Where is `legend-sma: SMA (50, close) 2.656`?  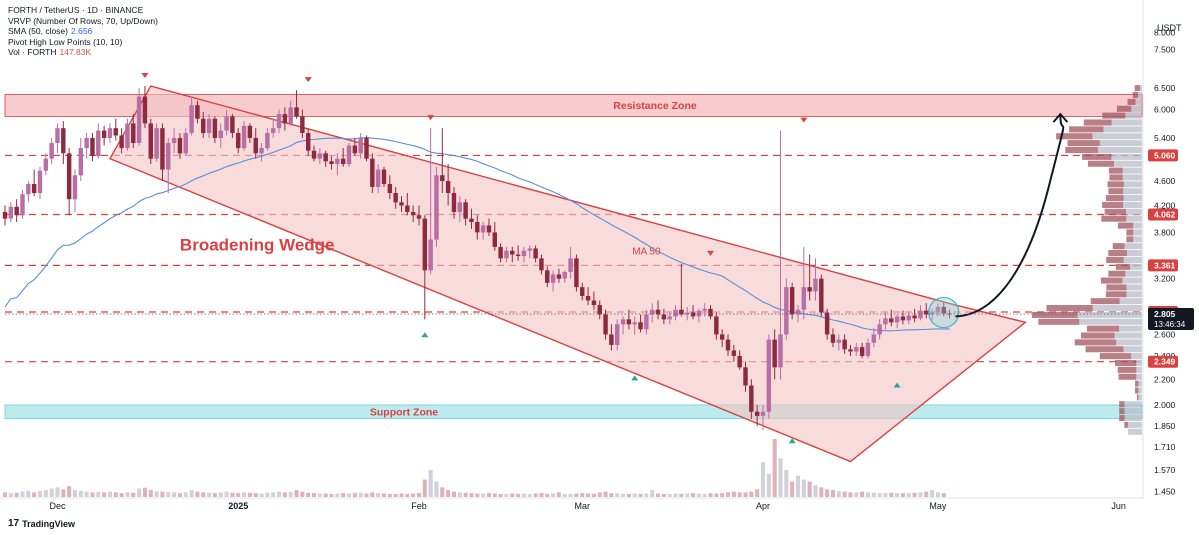
legend-sma: SMA (50, close) 2.656 is located at coordinates (50, 31).